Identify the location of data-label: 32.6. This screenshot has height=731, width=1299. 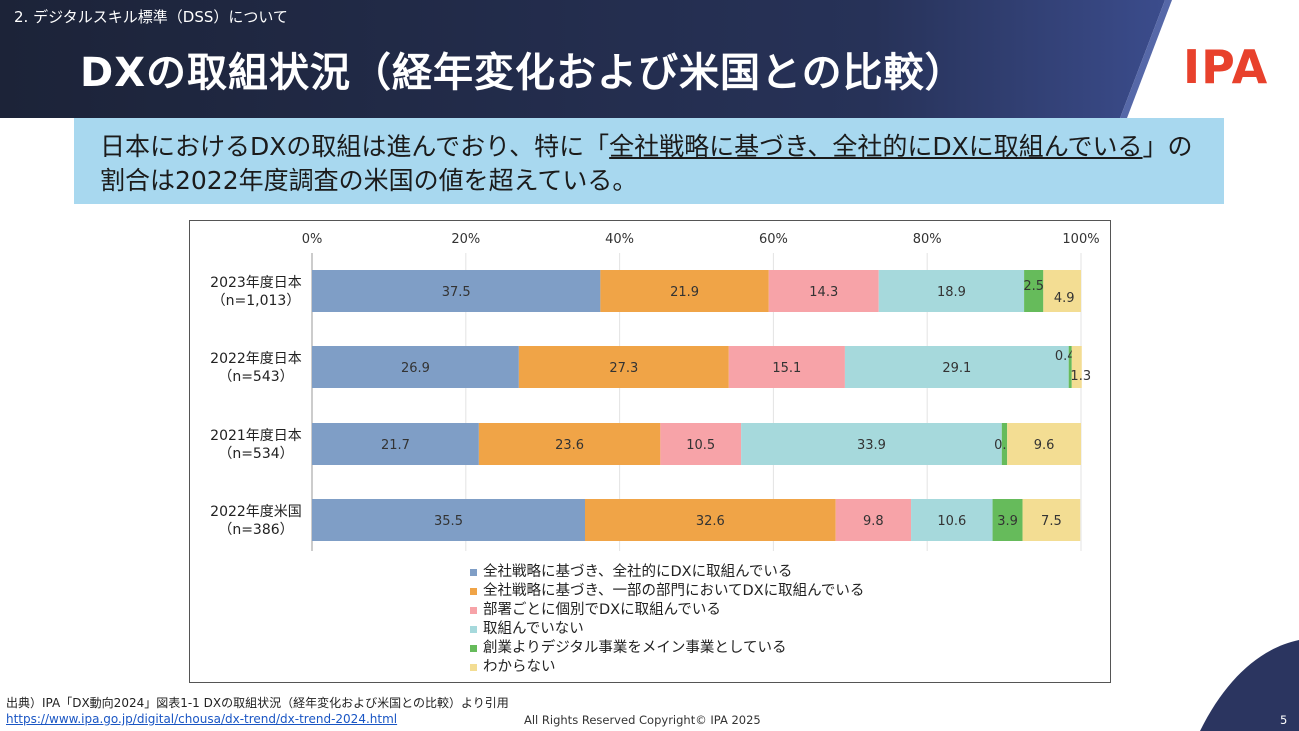
(710, 521).